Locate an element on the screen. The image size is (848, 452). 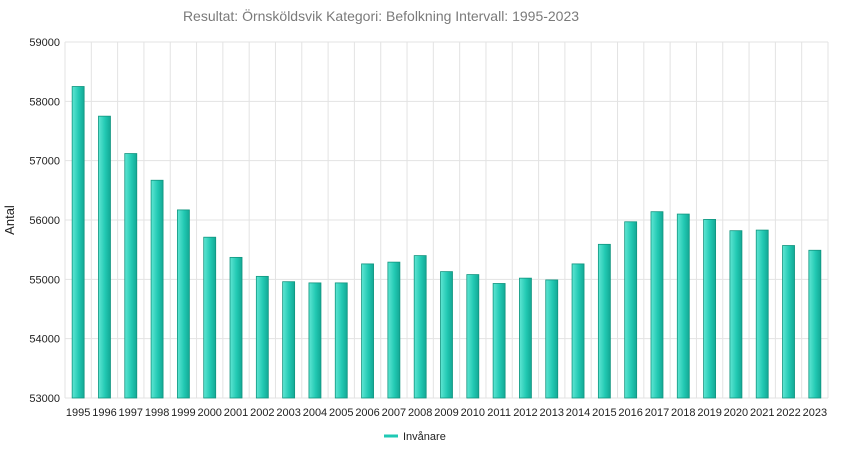
bar-2000 is located at coordinates (210, 317).